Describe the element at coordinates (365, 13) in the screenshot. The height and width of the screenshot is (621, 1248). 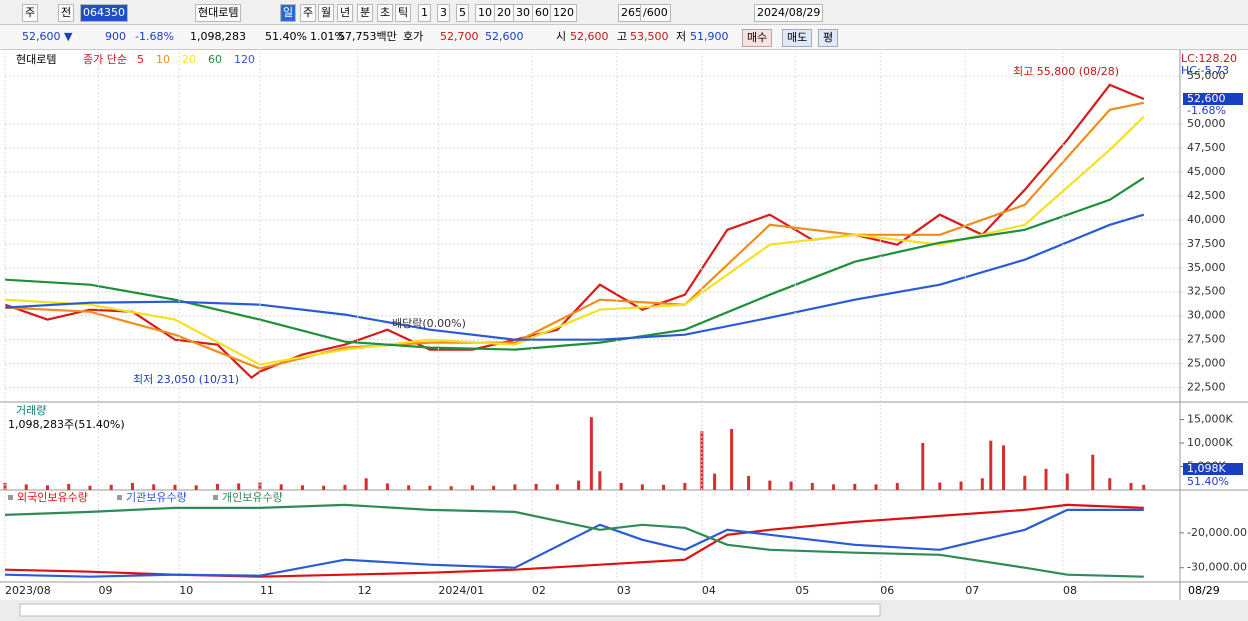
I see `toolbar-item: 분` at that location.